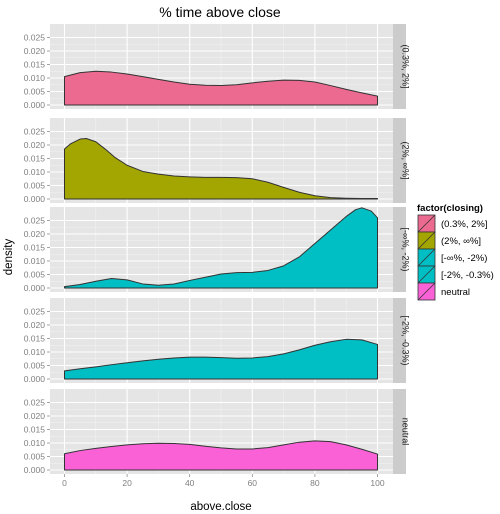 The width and height of the screenshot is (500, 514). Describe the element at coordinates (217, 67) in the screenshot. I see `facet-panel: 0.000 0.005 0.010 0.015 0.020 0.025 (0.3%, 2%]` at that location.